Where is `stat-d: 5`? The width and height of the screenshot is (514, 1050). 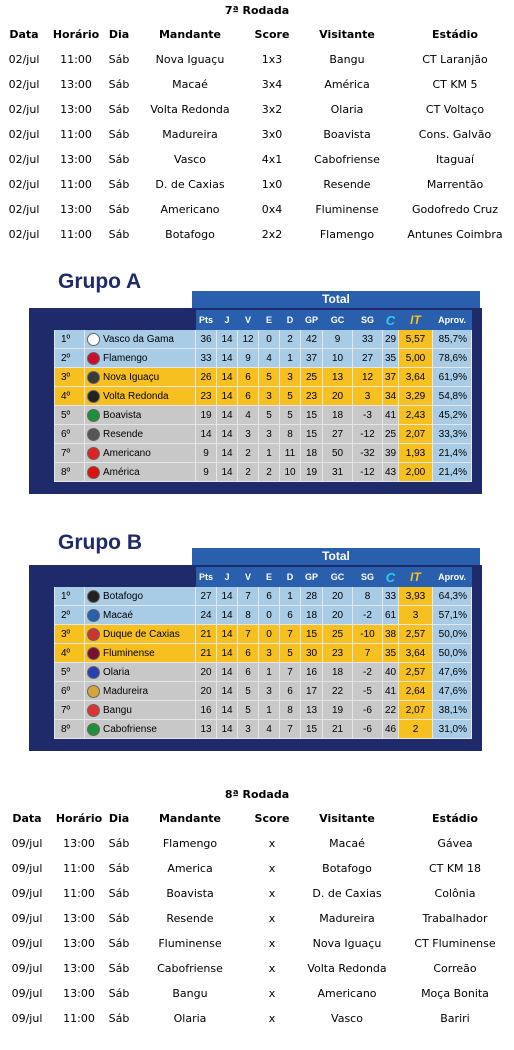 stat-d: 5 is located at coordinates (290, 653).